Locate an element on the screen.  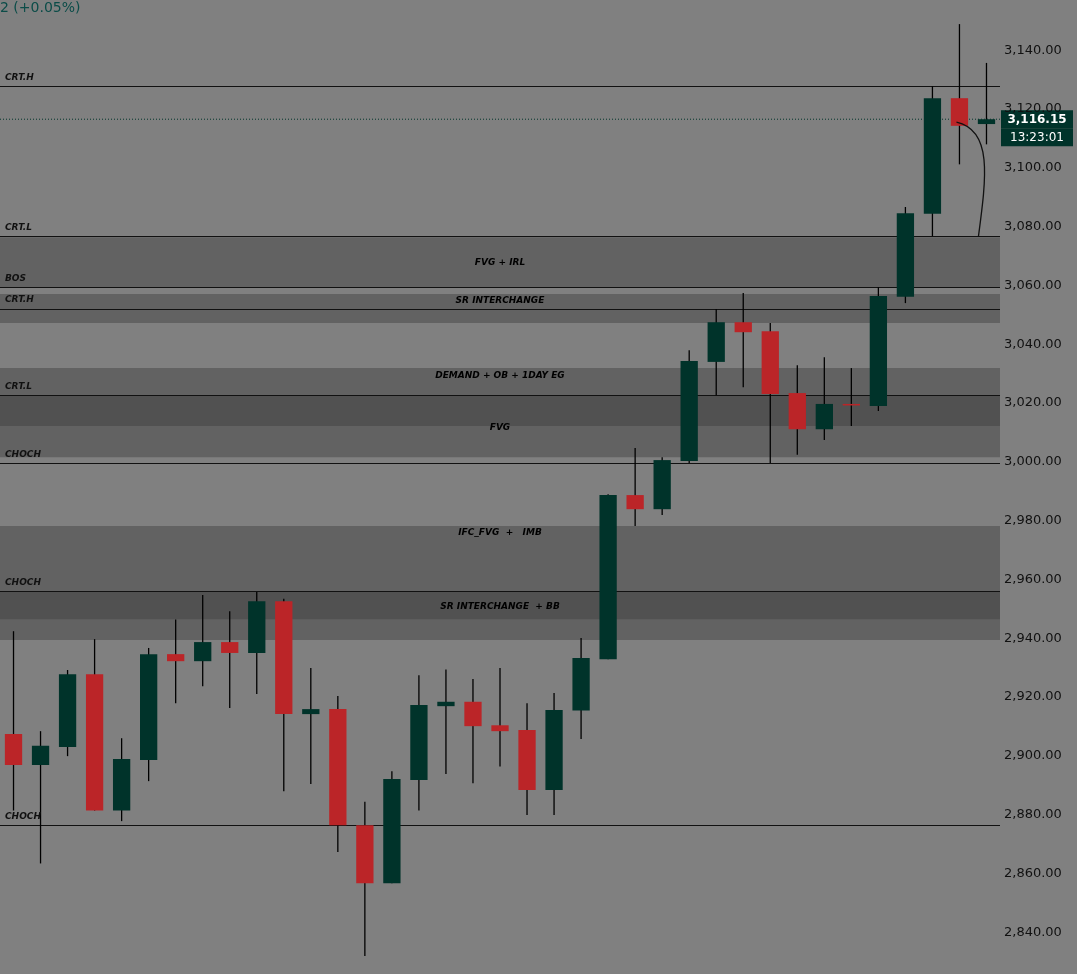
y-tick-label: 3,020.00 is located at coordinates (1033, 402).